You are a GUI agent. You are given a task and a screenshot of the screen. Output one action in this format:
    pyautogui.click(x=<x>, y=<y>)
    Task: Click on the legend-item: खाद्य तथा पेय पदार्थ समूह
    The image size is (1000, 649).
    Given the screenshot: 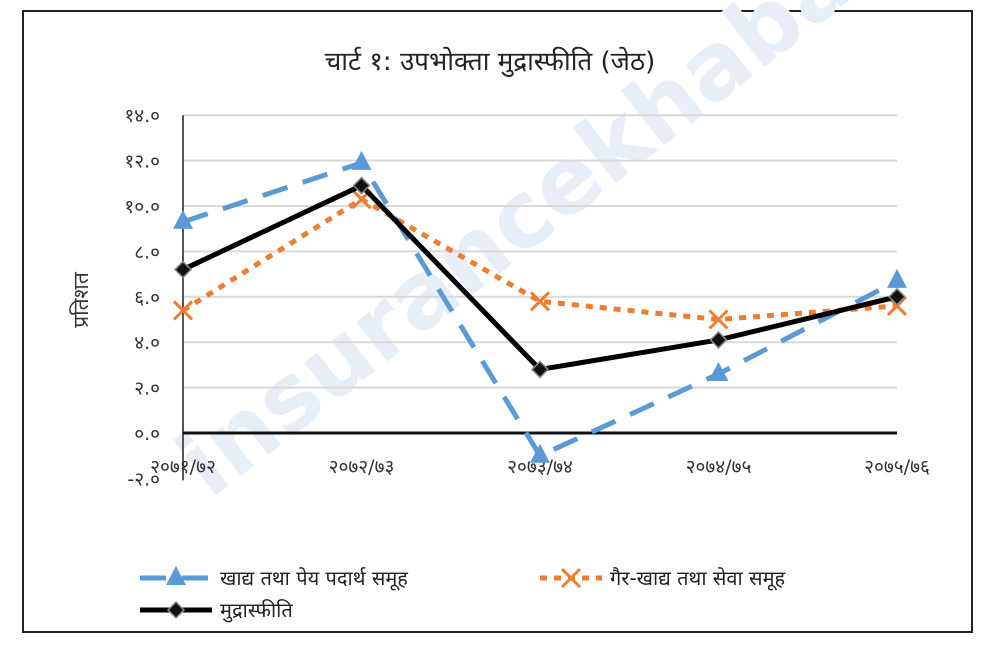 What is the action you would take?
    pyautogui.click(x=274, y=578)
    